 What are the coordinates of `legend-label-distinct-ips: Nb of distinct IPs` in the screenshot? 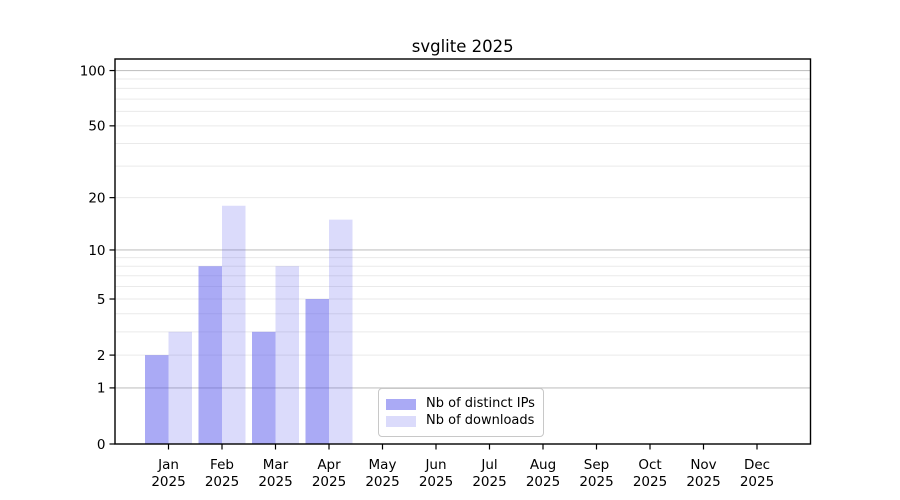 It's located at (480, 403).